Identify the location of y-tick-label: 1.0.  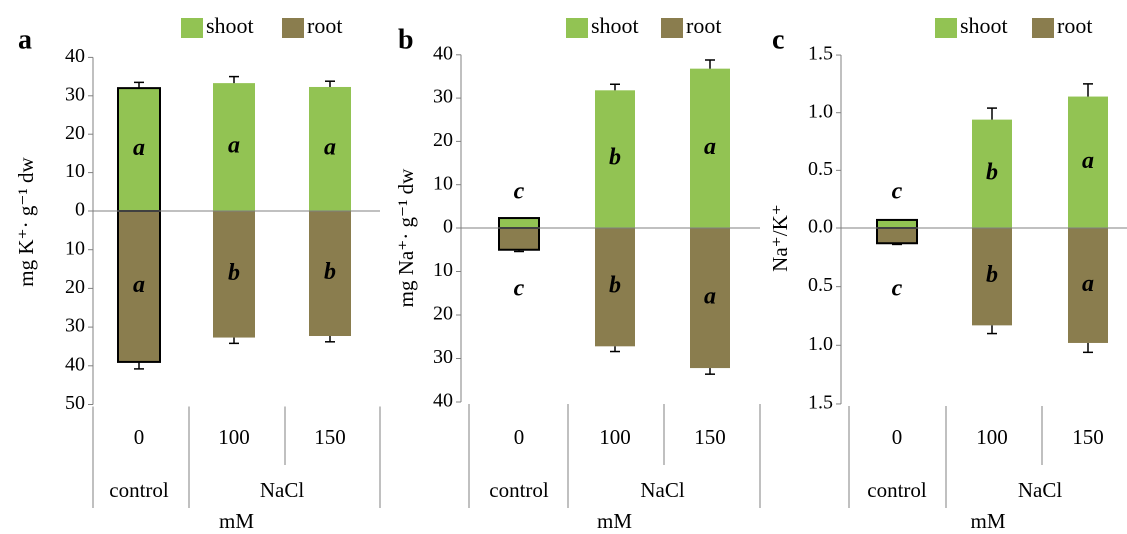
(820, 344).